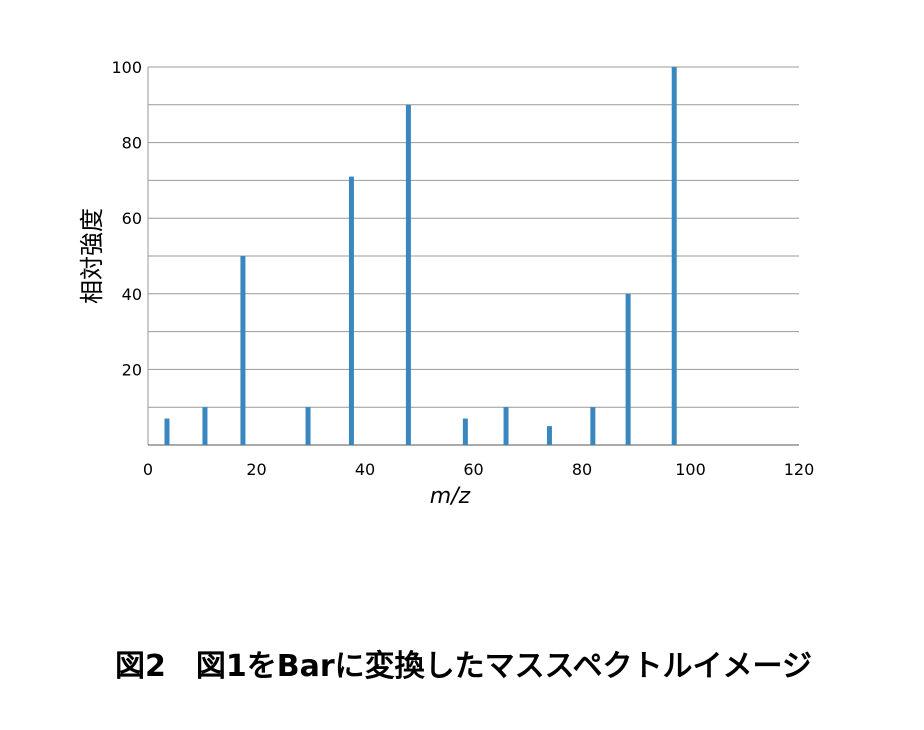 The width and height of the screenshot is (924, 730). I want to click on y-tick-label: 40, so click(132, 294).